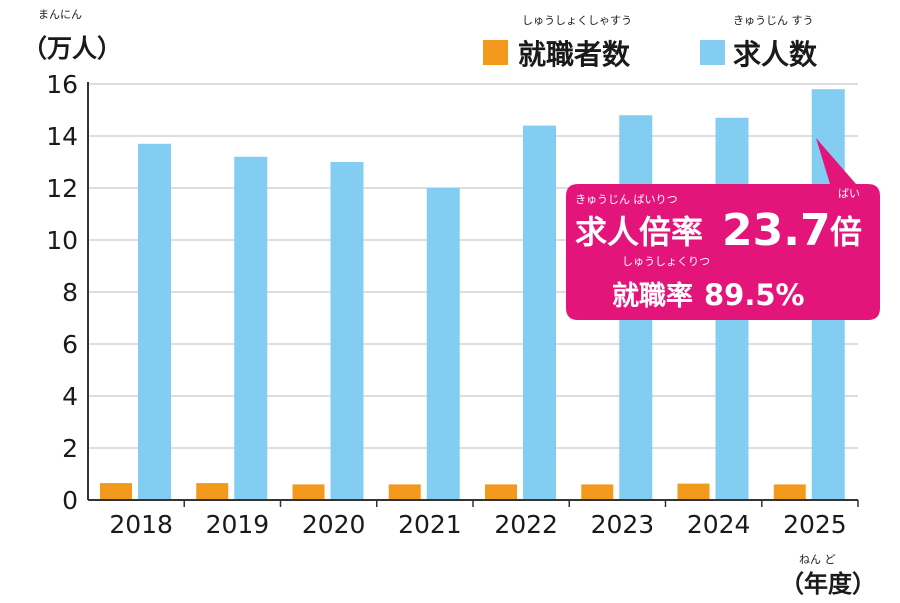 This screenshot has height=603, width=900. Describe the element at coordinates (626, 199) in the screenshot. I see `callout-ruby-ratio: きゅうじん ばいりつ` at that location.